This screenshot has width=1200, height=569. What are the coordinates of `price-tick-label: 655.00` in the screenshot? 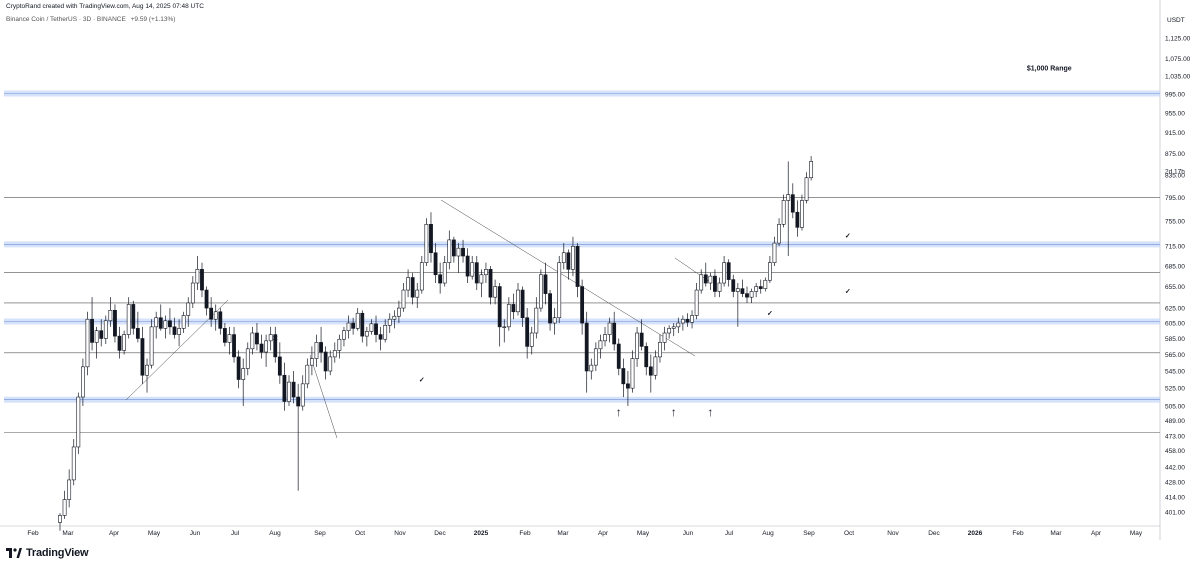 It's located at (1175, 287).